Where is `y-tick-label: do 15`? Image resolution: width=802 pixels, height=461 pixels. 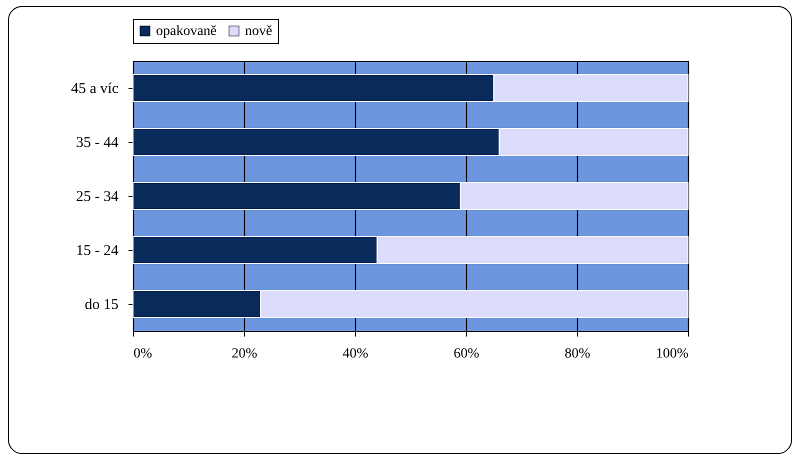
y-tick-label: do 15 is located at coordinates (101, 305).